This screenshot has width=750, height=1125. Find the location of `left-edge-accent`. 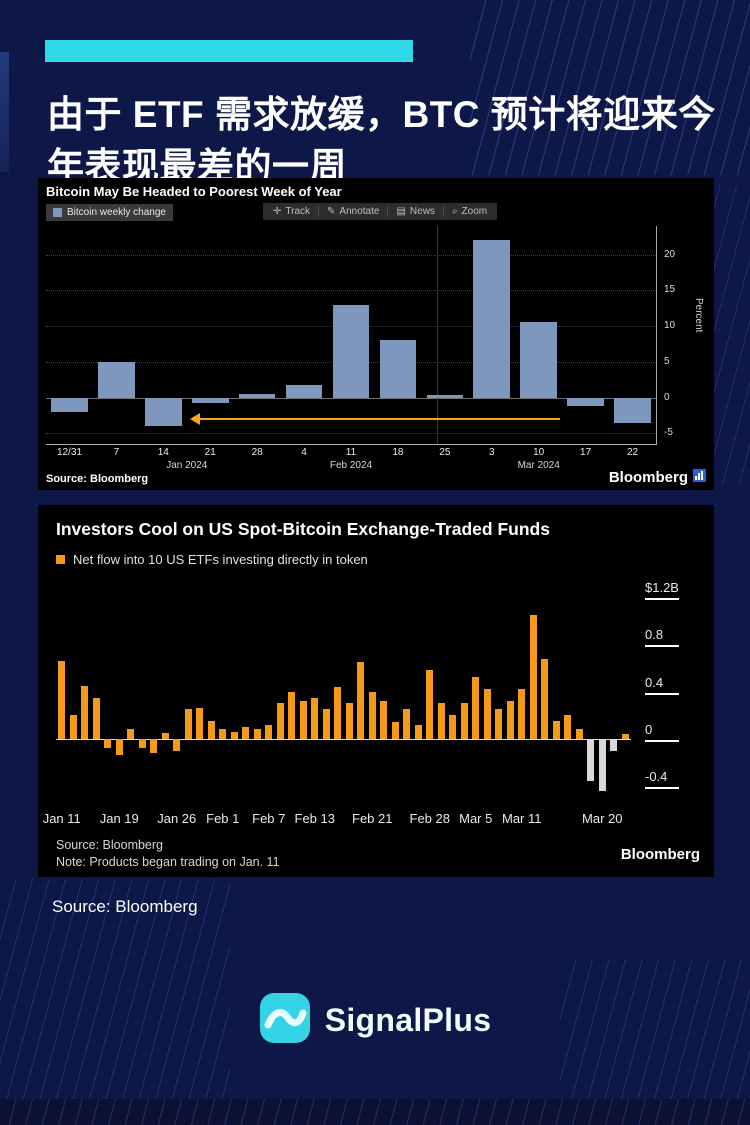

left-edge-accent is located at coordinates (4, 112).